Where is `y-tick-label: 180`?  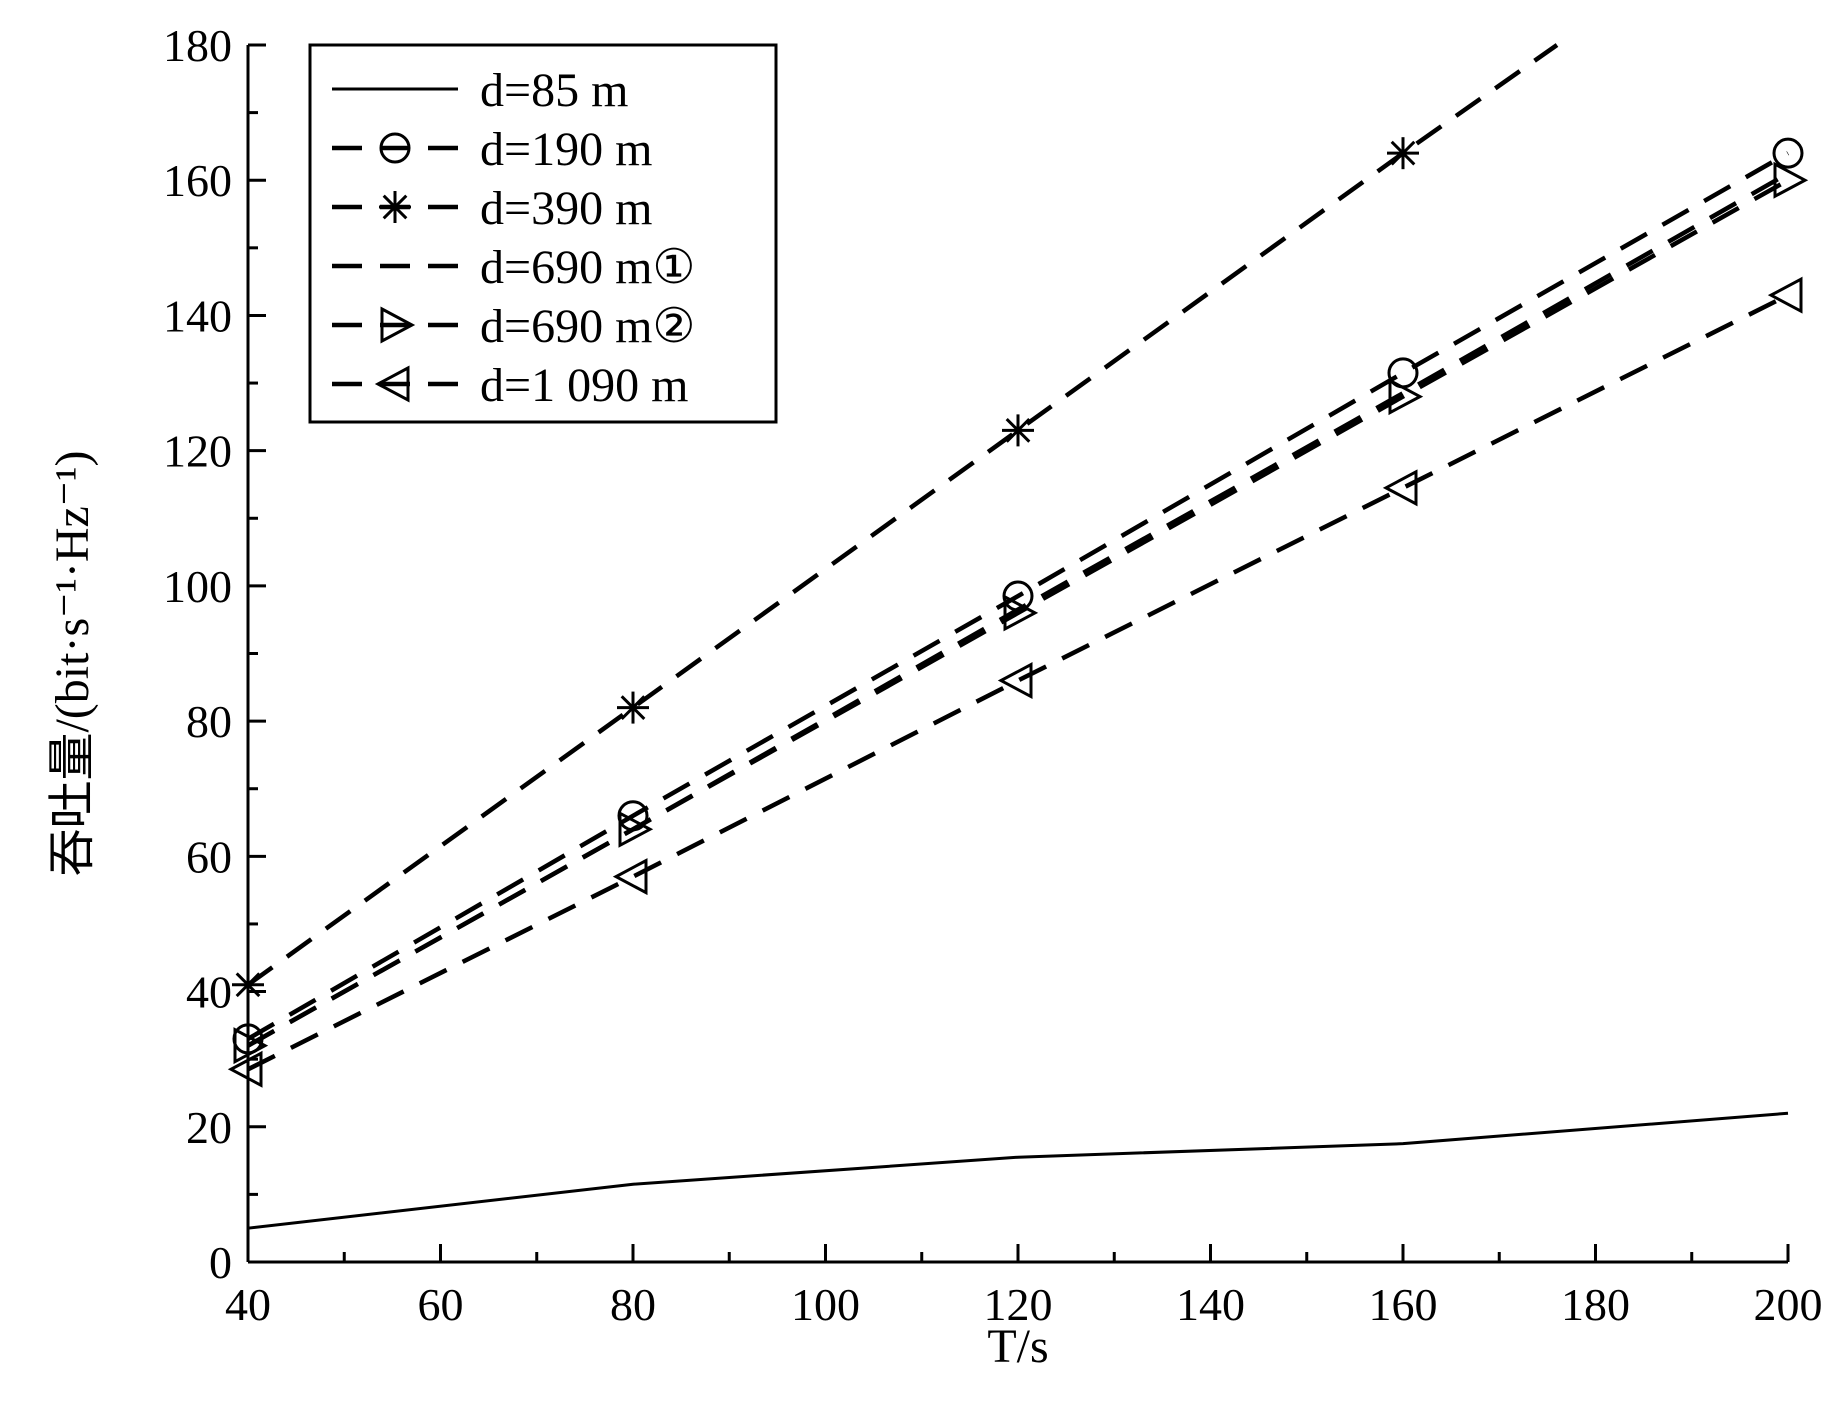 y-tick-label: 180 is located at coordinates (197, 45).